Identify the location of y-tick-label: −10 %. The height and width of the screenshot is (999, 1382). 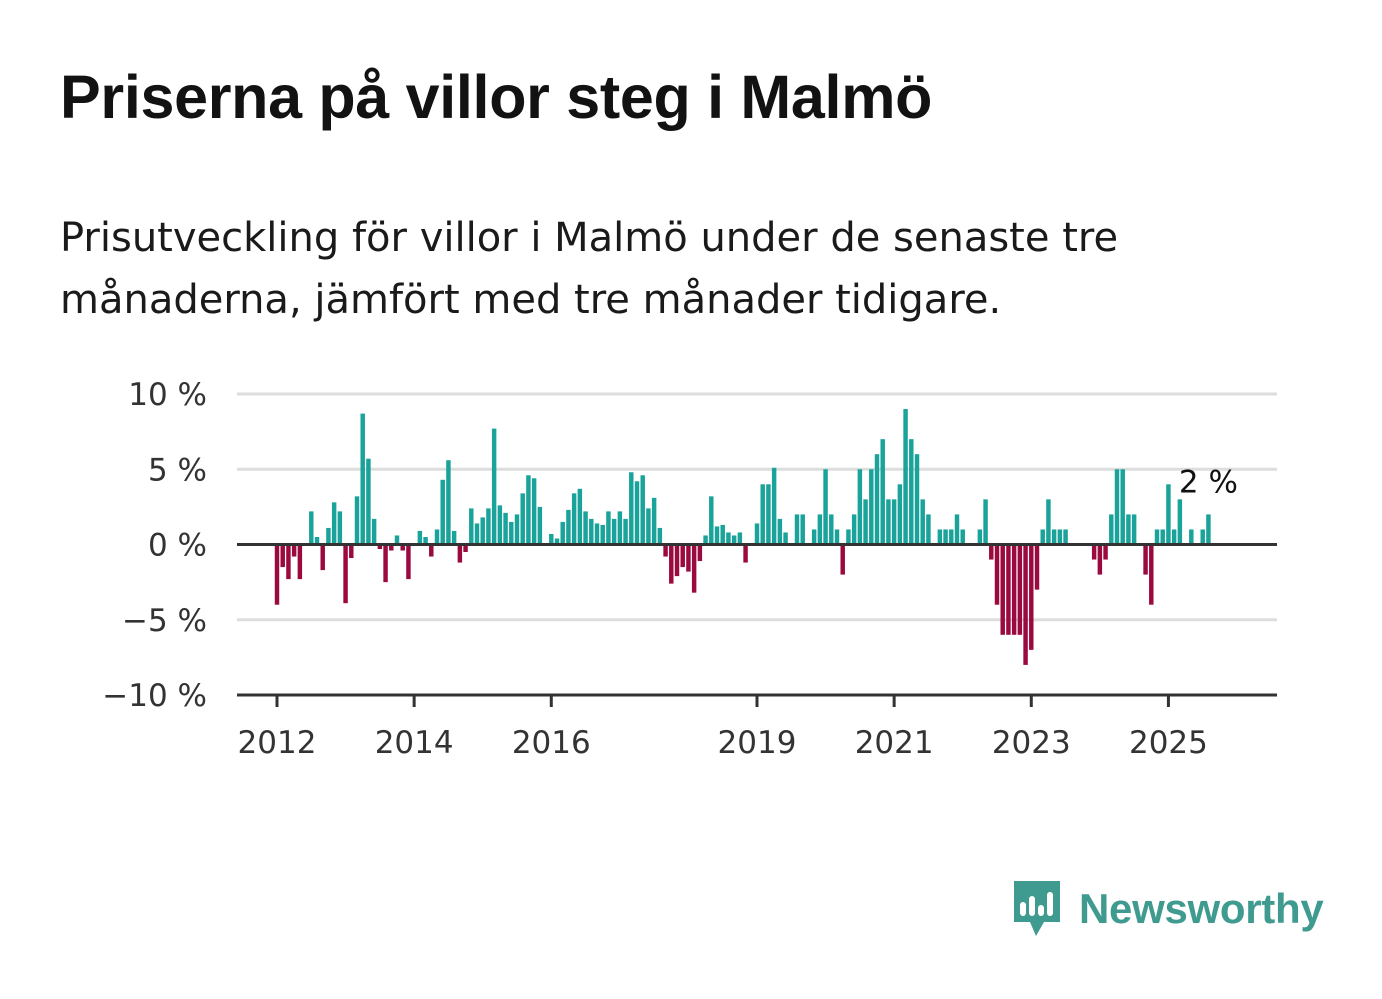
(154, 696).